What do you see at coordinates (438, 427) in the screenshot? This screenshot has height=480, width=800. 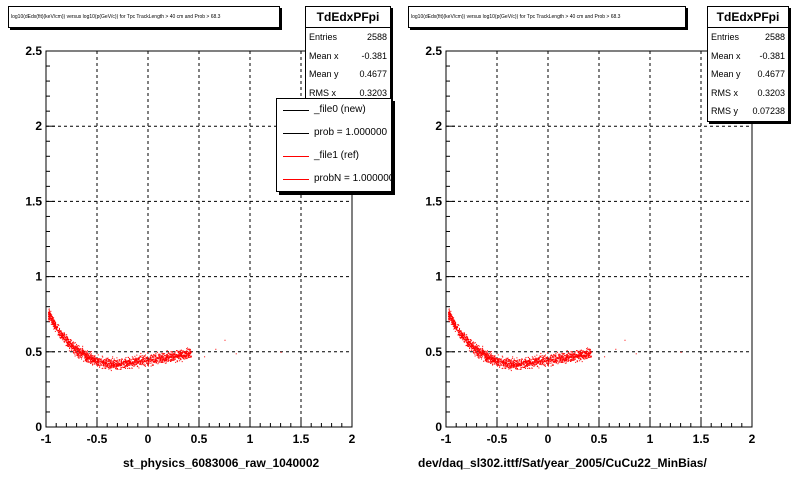 I see `y-tick-label: 0` at bounding box center [438, 427].